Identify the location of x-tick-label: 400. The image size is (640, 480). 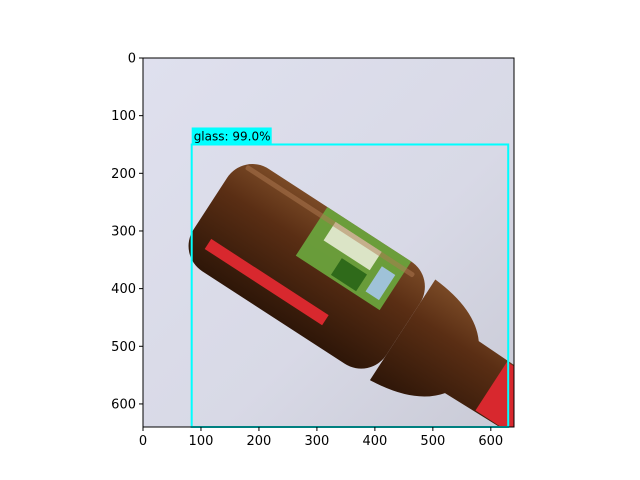
(374, 441).